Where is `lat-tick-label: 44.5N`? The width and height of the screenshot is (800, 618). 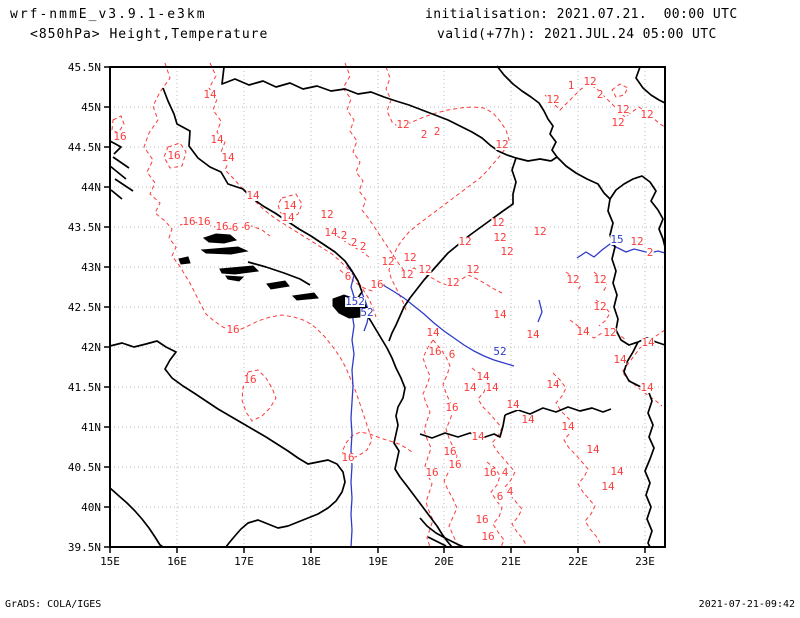
lat-tick-label: 44.5N is located at coordinates (84, 147).